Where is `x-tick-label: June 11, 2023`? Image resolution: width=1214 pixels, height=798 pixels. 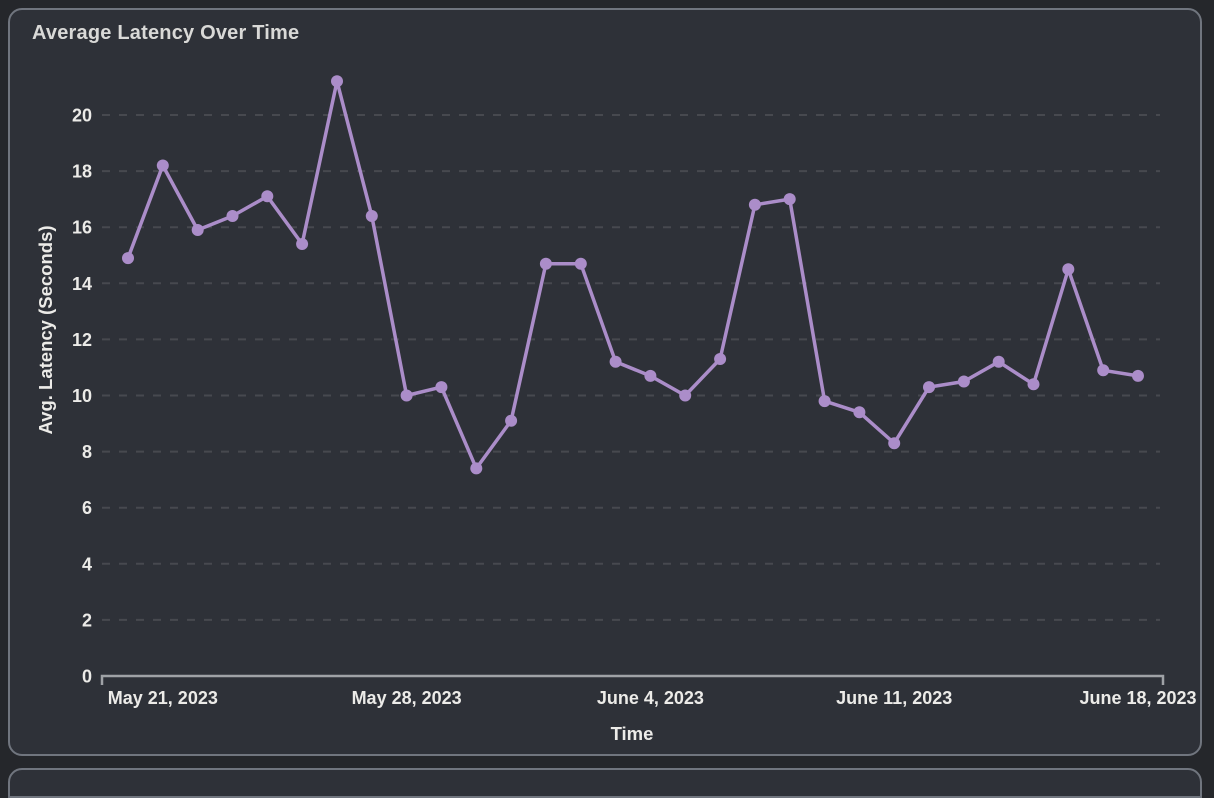
x-tick-label: June 11, 2023 is located at coordinates (894, 698).